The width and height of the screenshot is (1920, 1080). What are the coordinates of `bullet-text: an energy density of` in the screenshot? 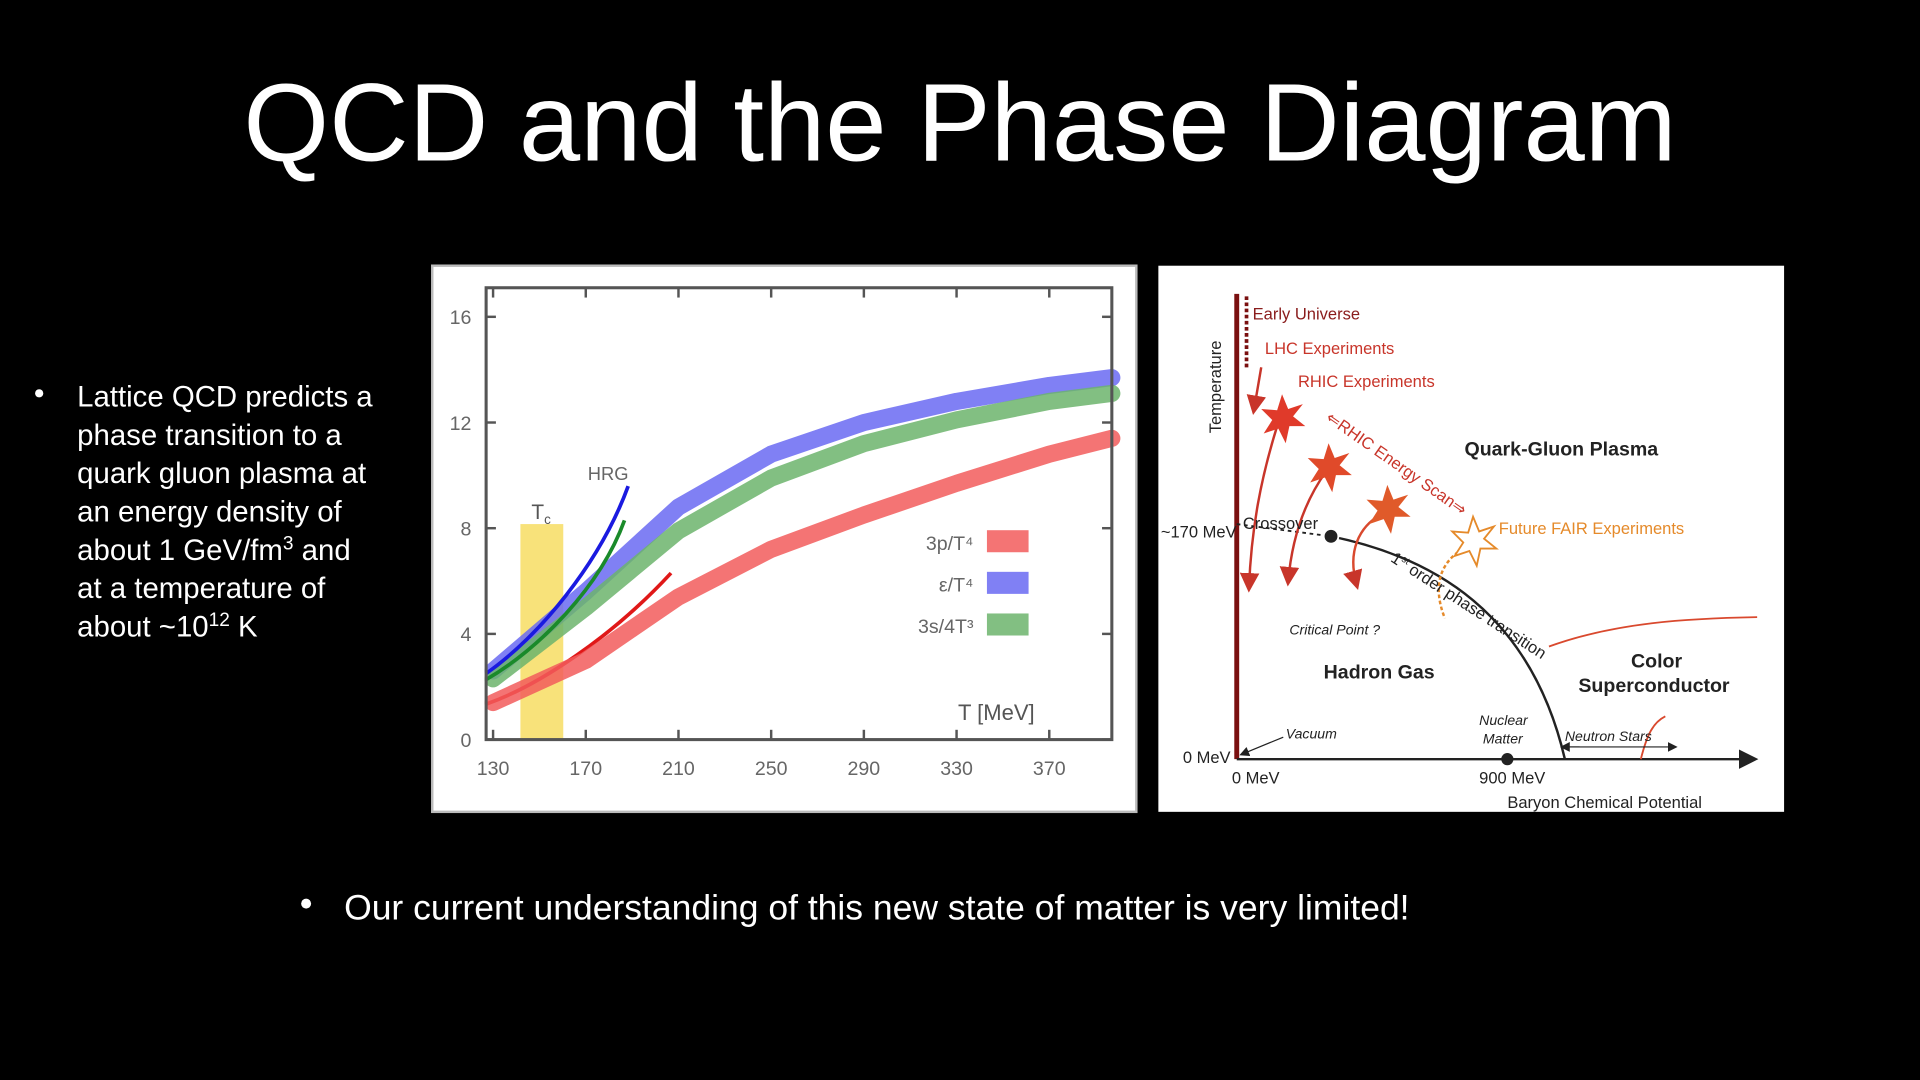 It's located at (209, 512).